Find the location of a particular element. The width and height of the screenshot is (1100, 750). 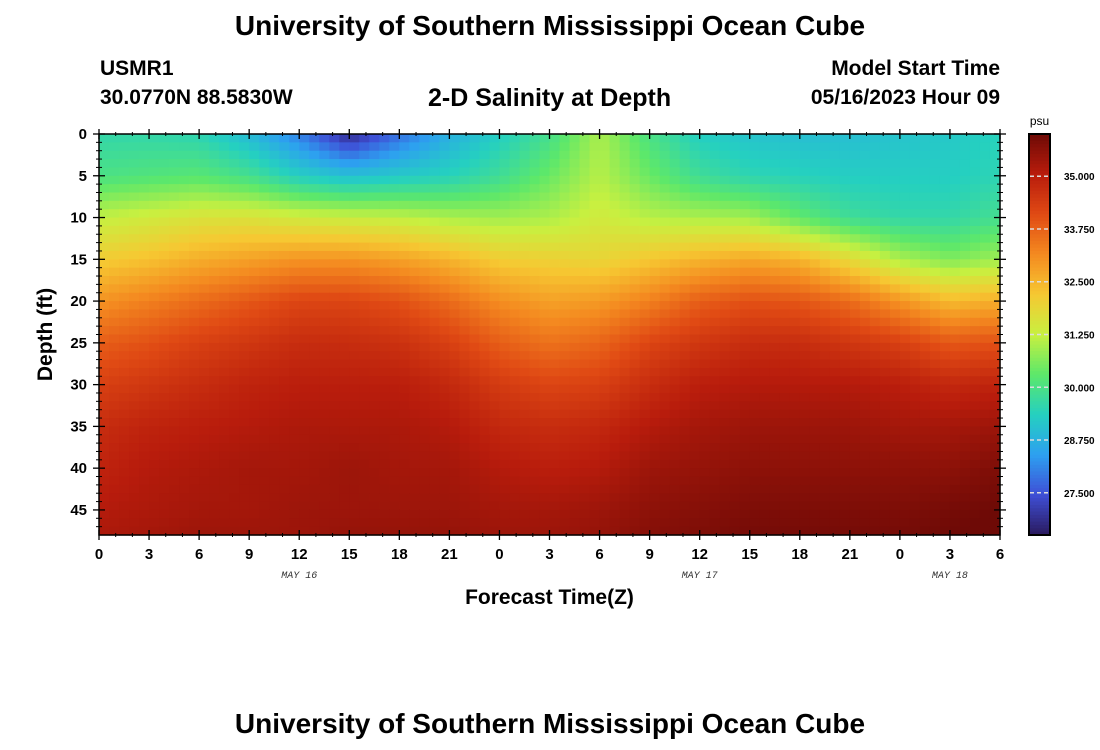

y-axis-title: Depth (ft) is located at coordinates (45, 334).